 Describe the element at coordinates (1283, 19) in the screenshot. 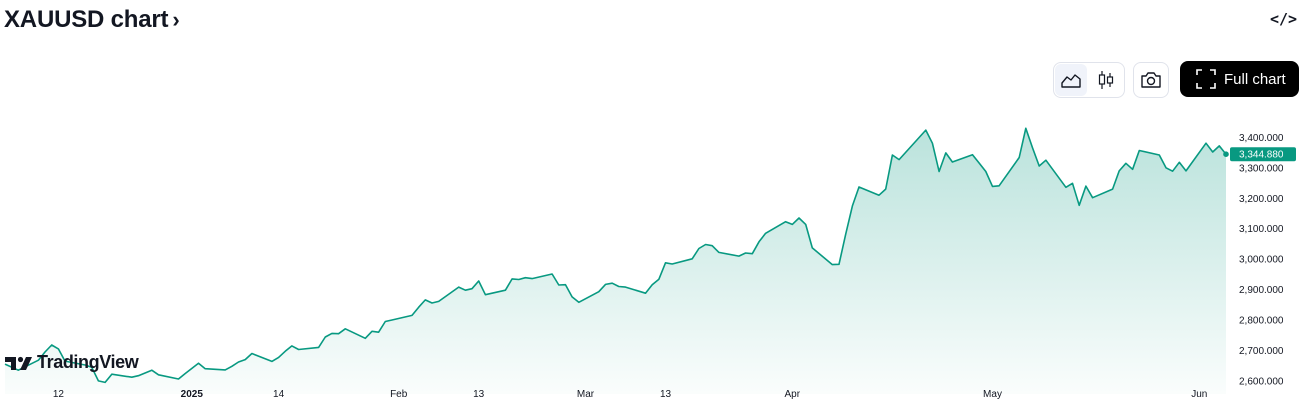

I see `embed-code-button: </>` at that location.